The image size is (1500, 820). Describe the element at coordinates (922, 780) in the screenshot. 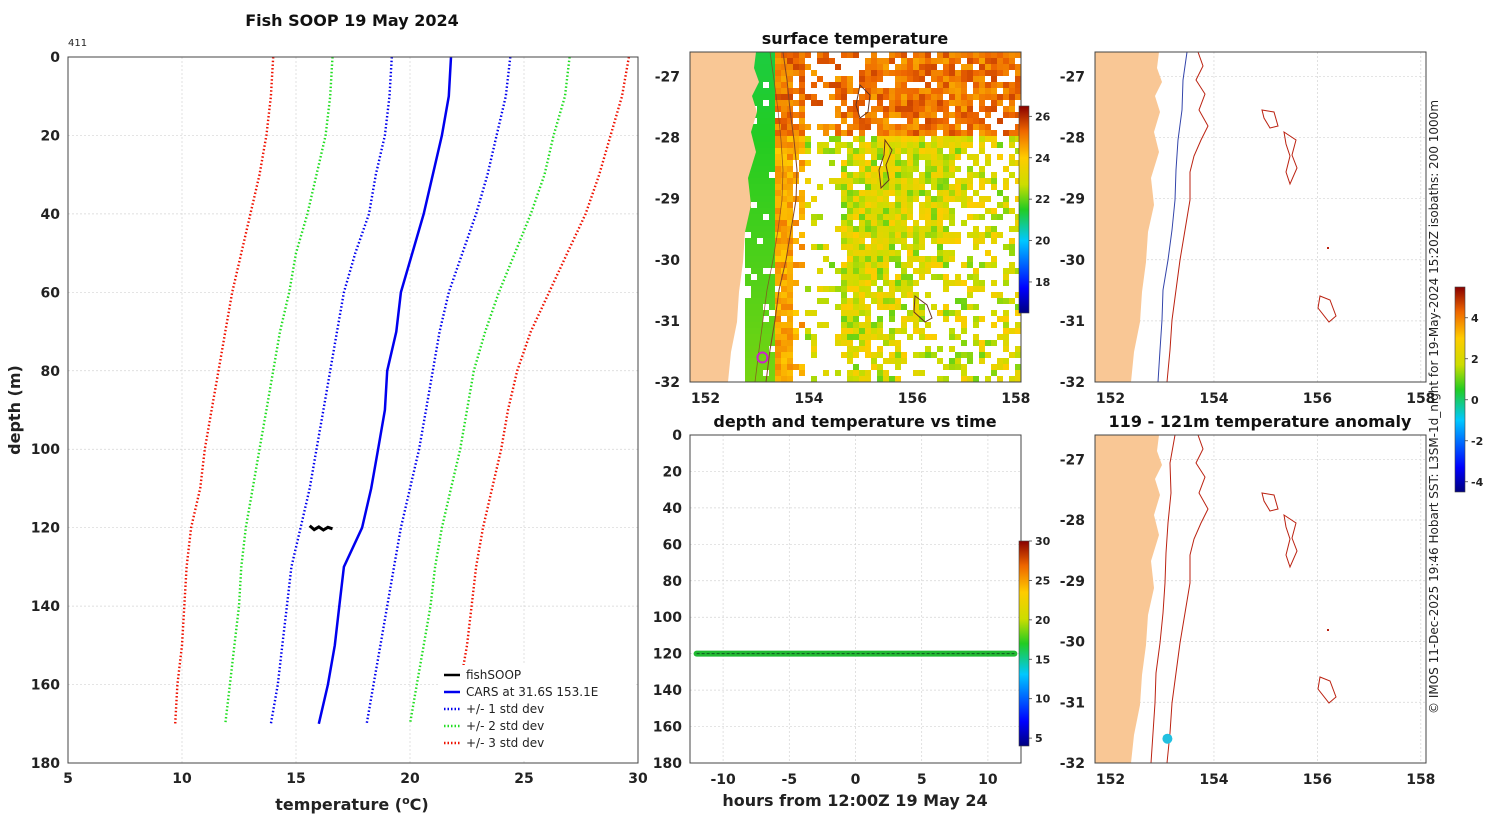

I see `time-xtick-label: 5` at that location.